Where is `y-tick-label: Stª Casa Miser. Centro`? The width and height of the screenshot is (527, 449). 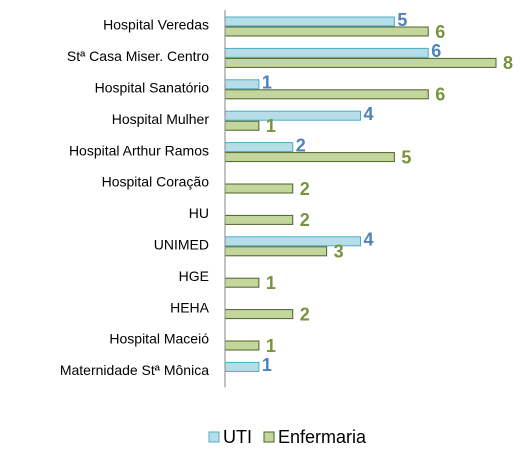
y-tick-label: Stª Casa Miser. Centro is located at coordinates (138, 56).